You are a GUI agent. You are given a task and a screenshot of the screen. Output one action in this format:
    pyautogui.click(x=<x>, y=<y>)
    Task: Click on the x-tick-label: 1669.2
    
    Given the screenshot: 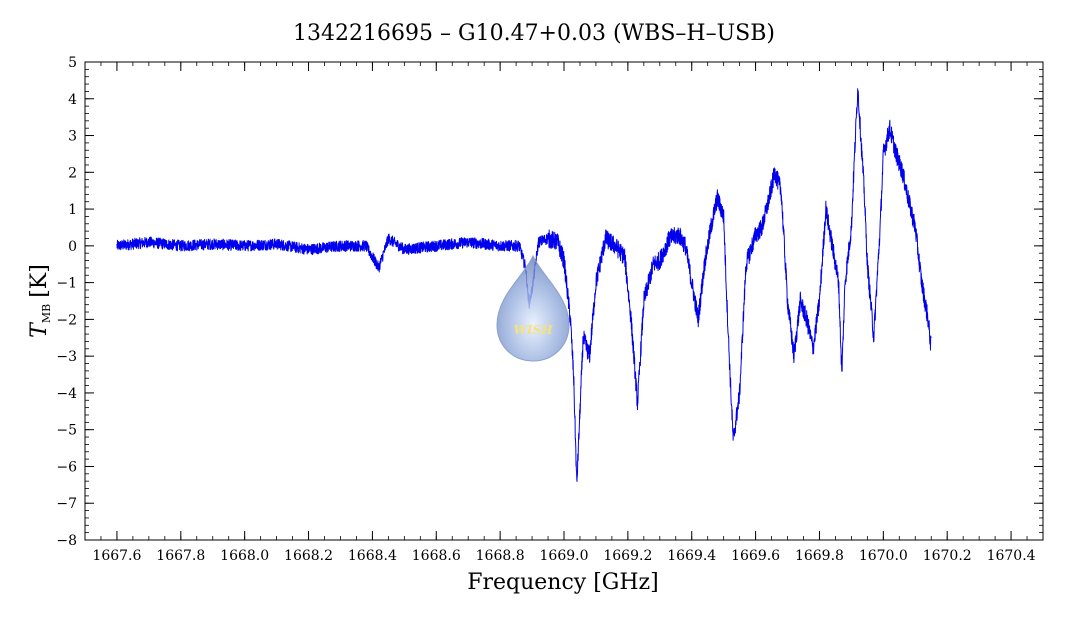 What is the action you would take?
    pyautogui.click(x=627, y=556)
    